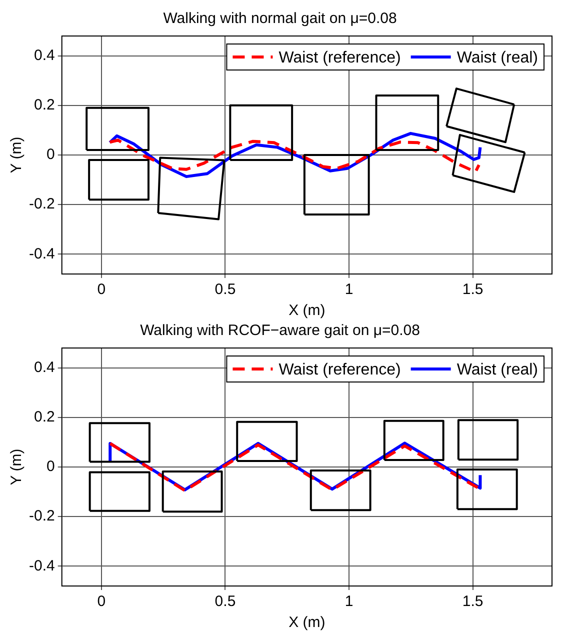 The width and height of the screenshot is (562, 640). What do you see at coordinates (280, 331) in the screenshot?
I see `chart-title: Walking with RCOF−aware gait on μ=0.08` at bounding box center [280, 331].